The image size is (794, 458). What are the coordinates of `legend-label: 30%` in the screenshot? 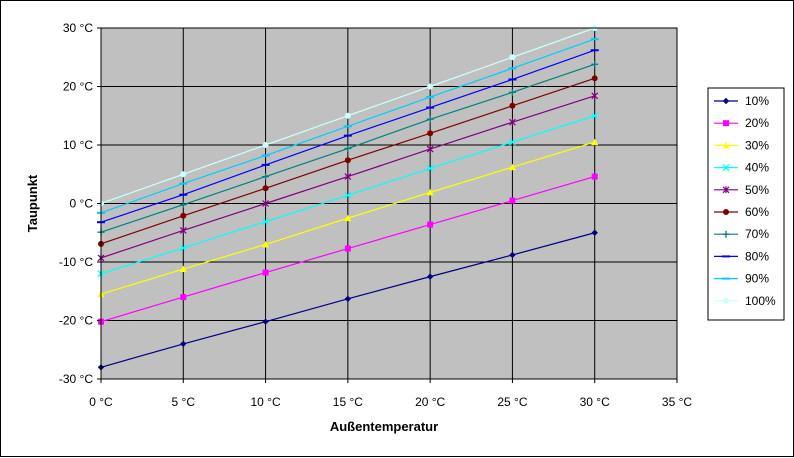 It's located at (757, 145).